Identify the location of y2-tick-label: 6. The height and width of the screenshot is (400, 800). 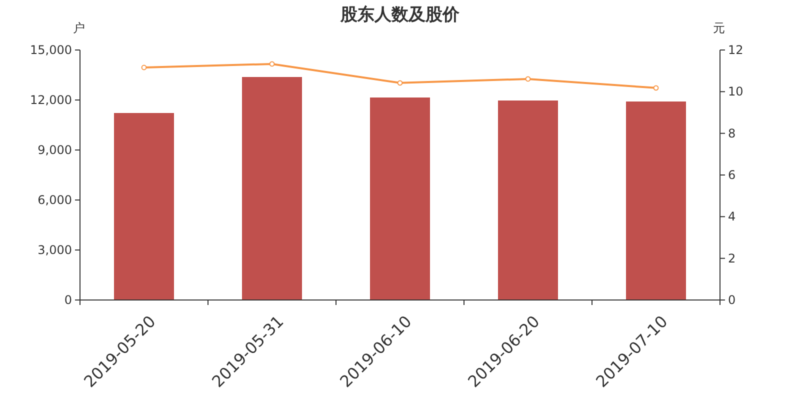
(732, 175).